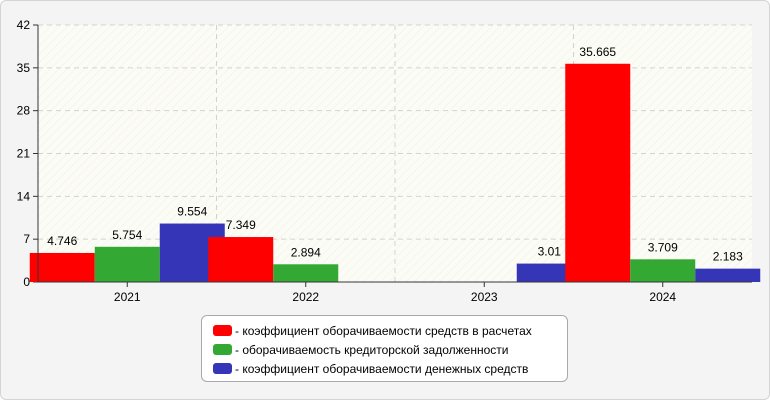 This screenshot has width=770, height=400. I want to click on y-tick-label: 42, so click(24, 25).